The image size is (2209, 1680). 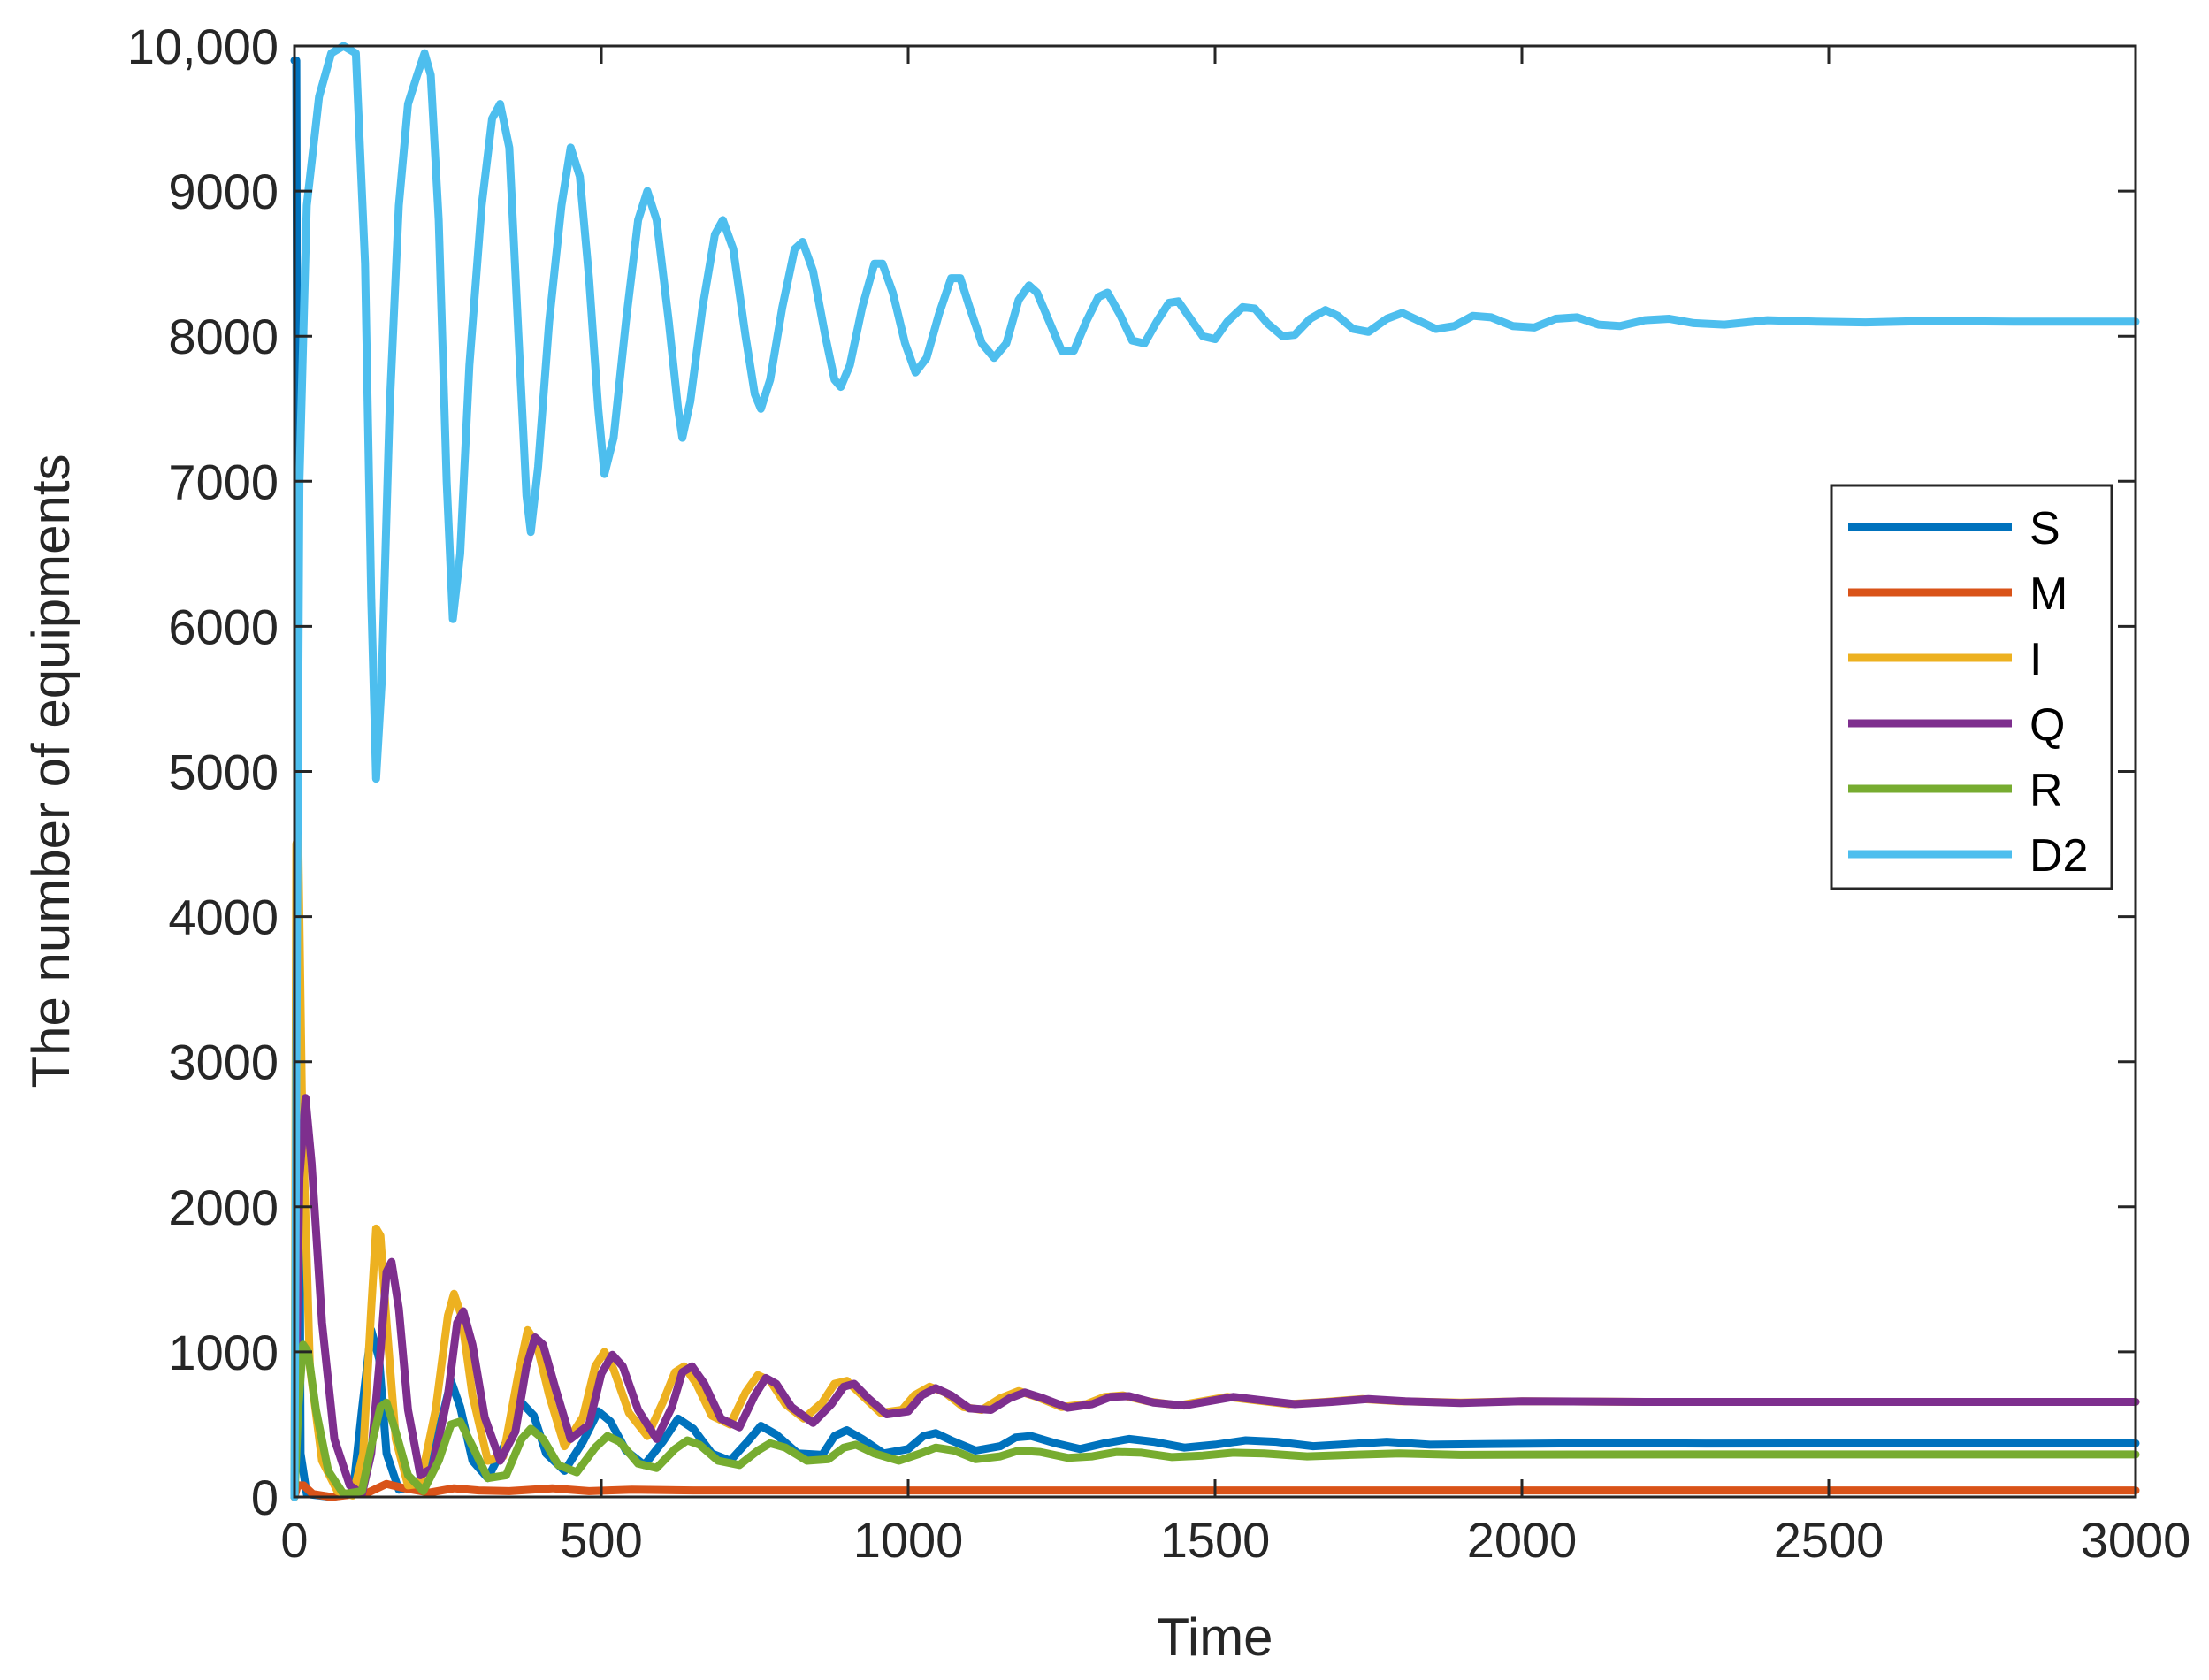 I want to click on legend-label-i: I, so click(x=2035, y=659).